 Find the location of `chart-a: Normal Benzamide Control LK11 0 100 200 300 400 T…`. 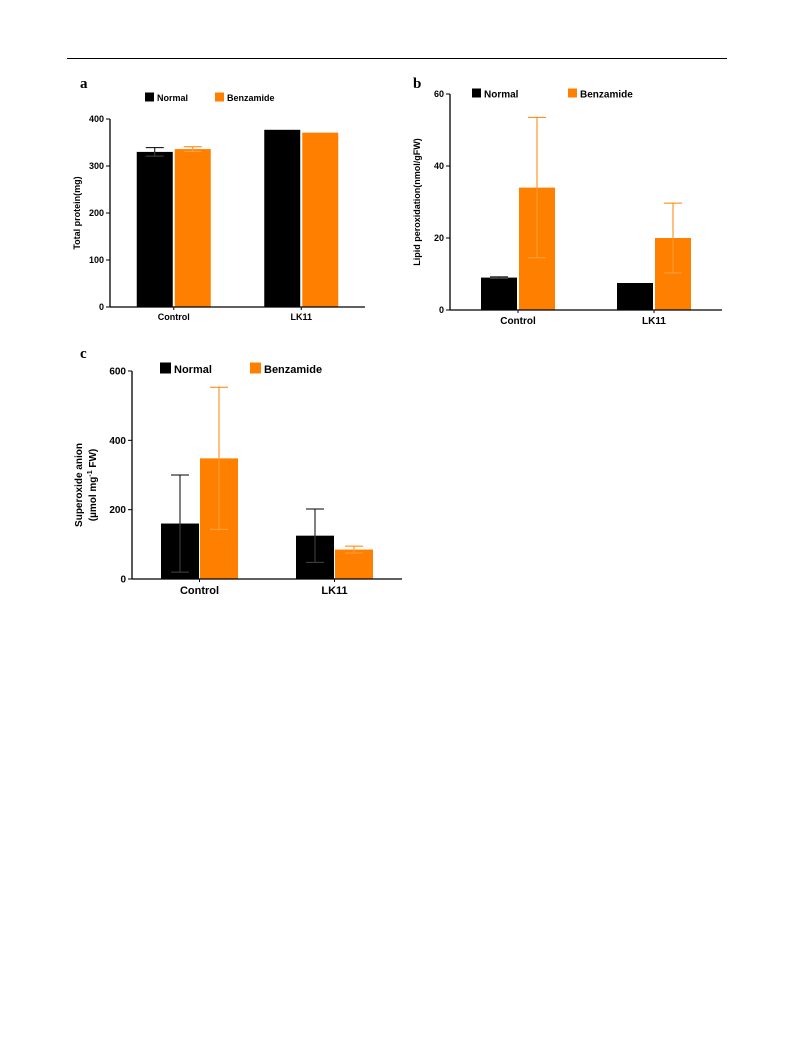

chart-a: Normal Benzamide Control LK11 0 100 200 300 400 T… is located at coordinates (218, 207).